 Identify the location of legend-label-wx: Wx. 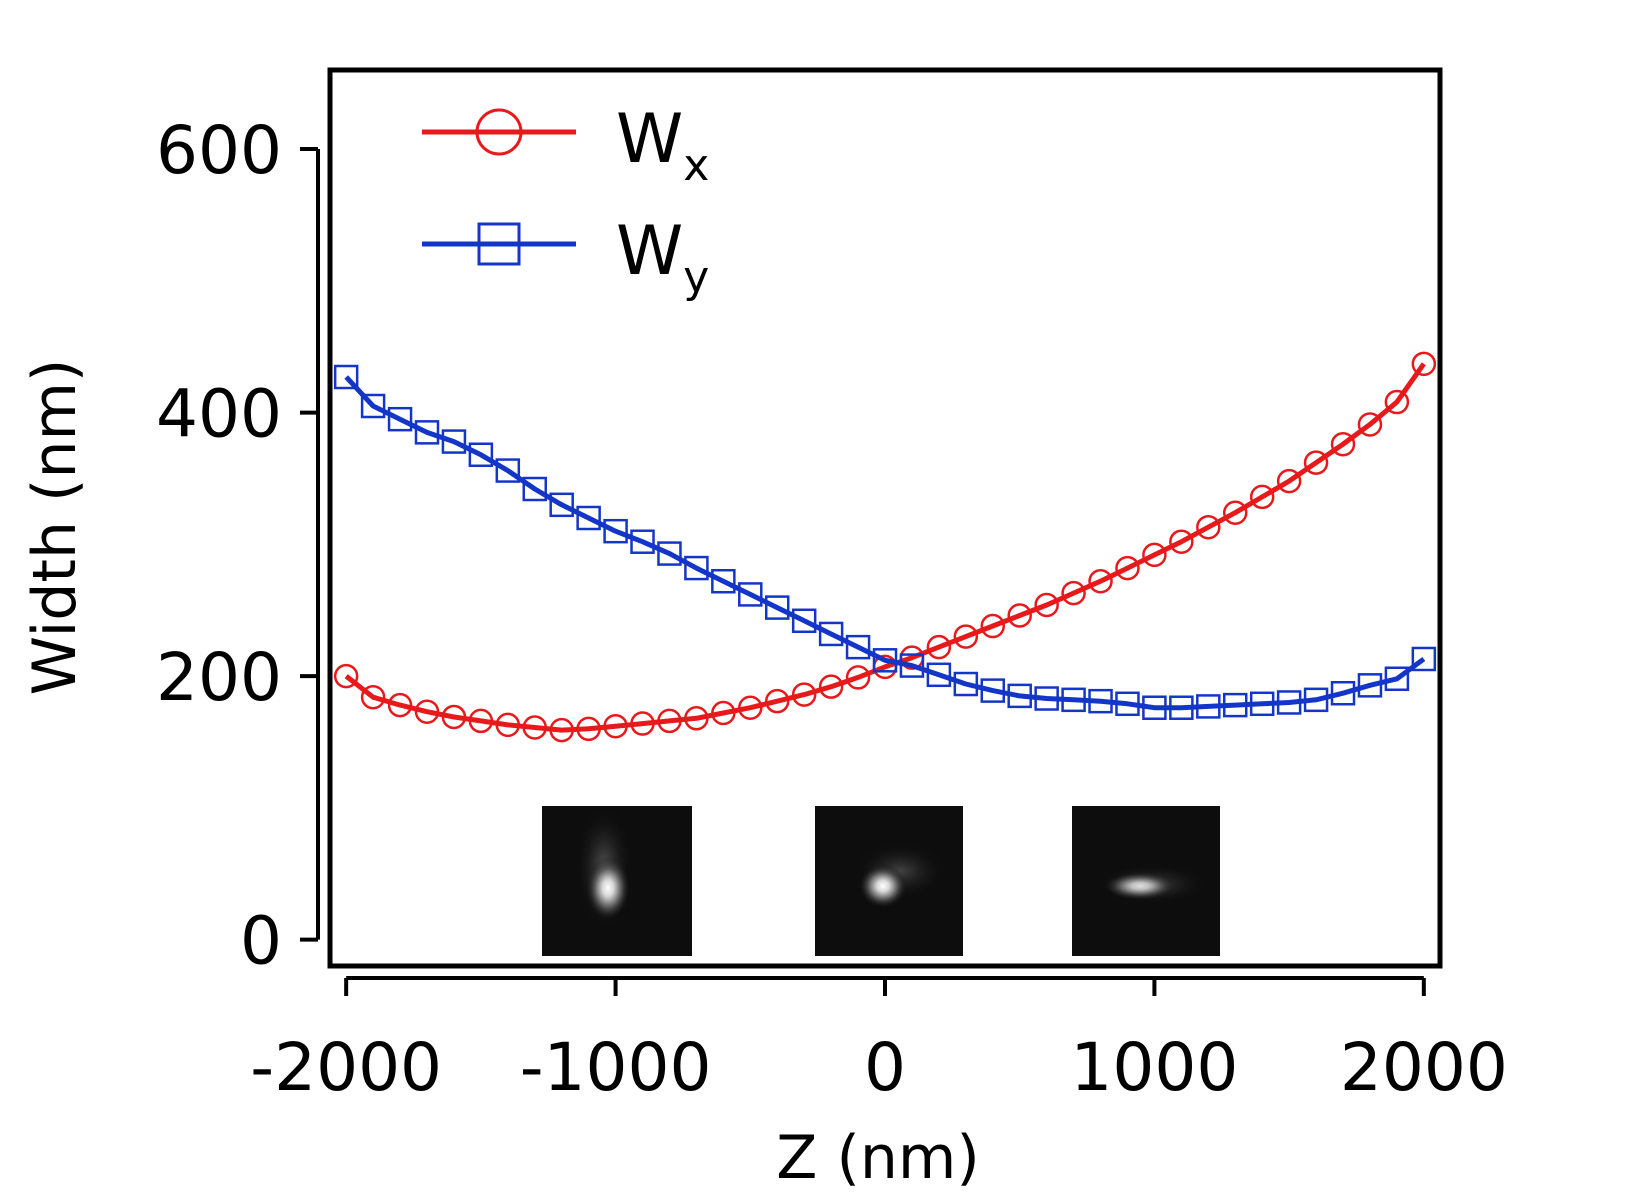
(662, 145).